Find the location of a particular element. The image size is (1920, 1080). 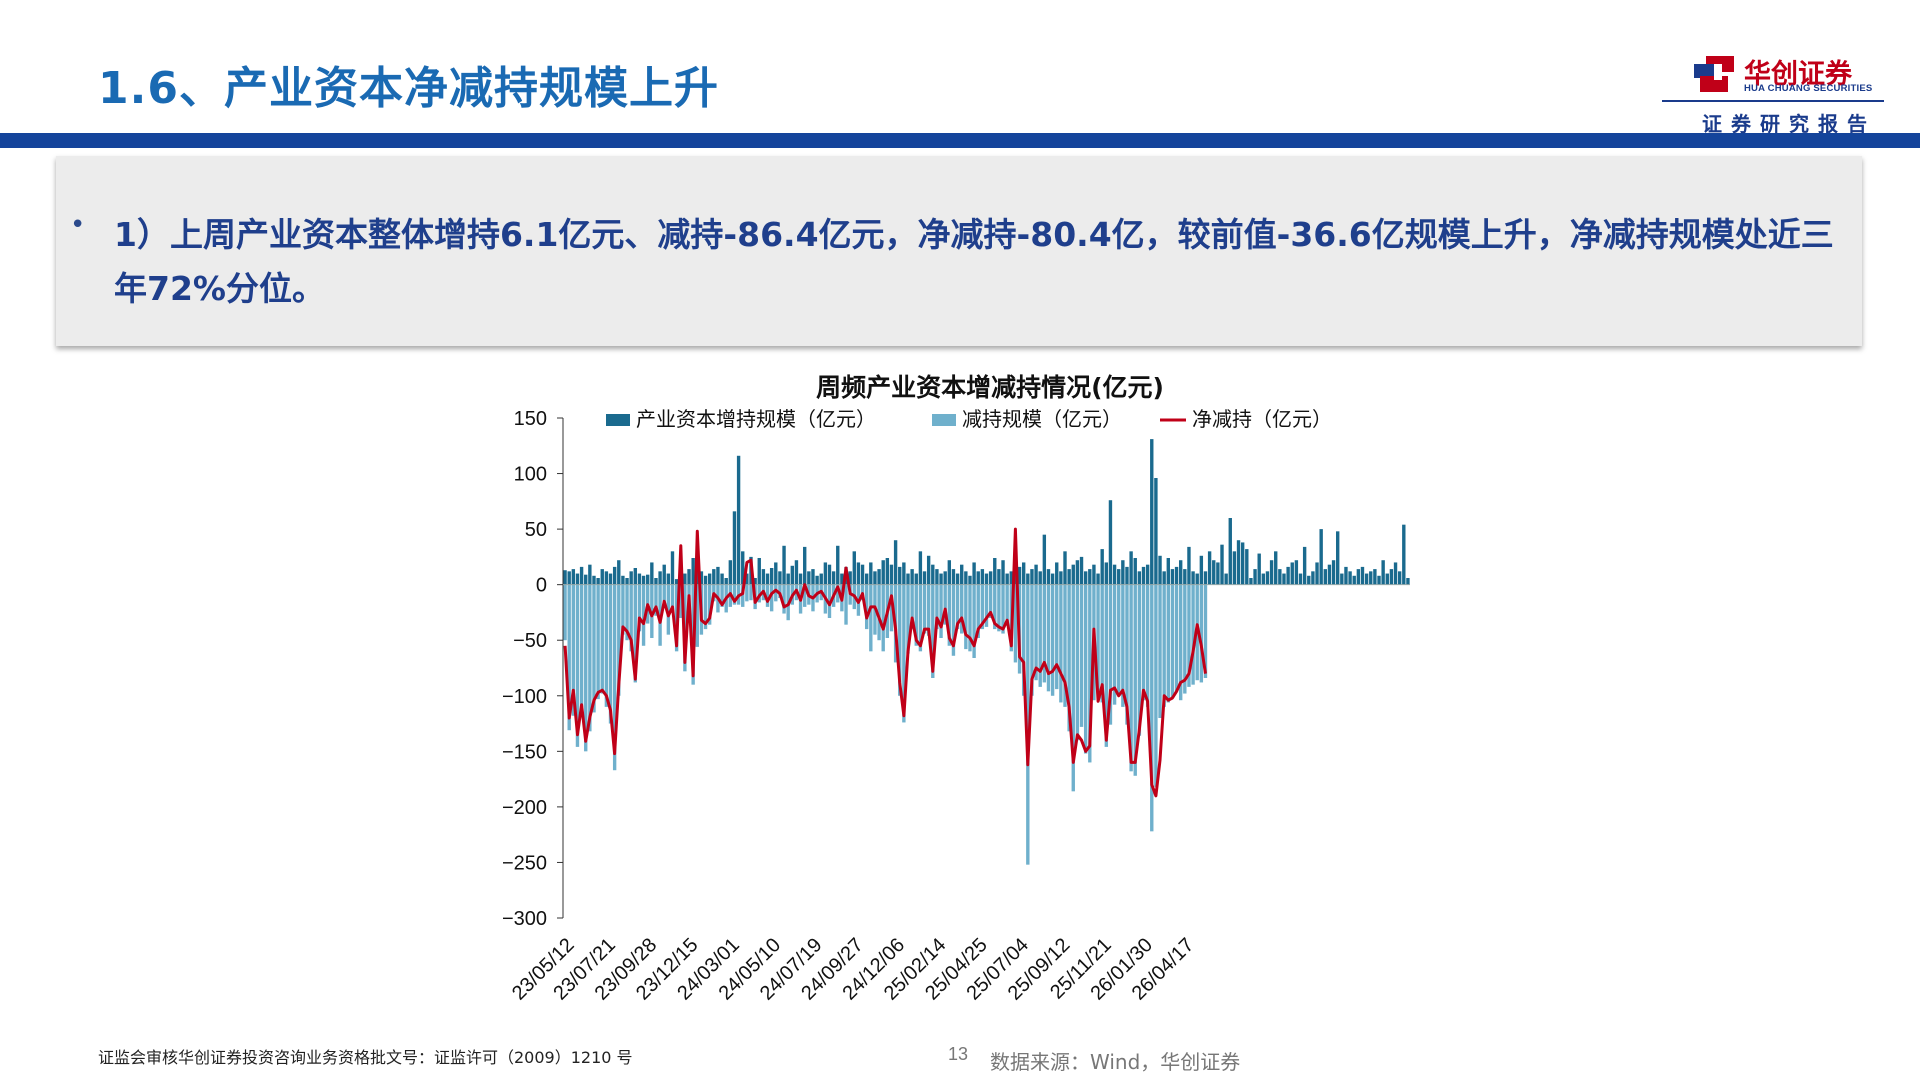

y-tick-label: −250 is located at coordinates (524, 863).